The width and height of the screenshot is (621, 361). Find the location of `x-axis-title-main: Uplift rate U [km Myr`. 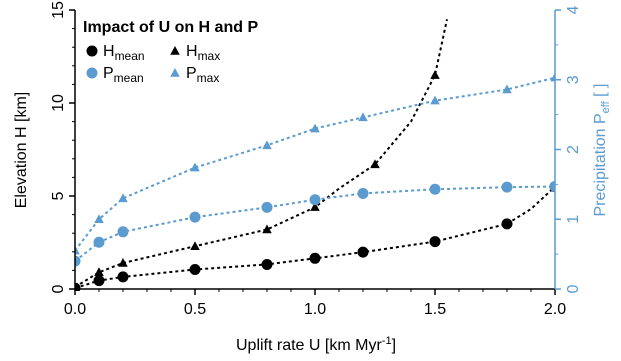

x-axis-title-main: Uplift rate U [km Myr is located at coordinates (309, 345).